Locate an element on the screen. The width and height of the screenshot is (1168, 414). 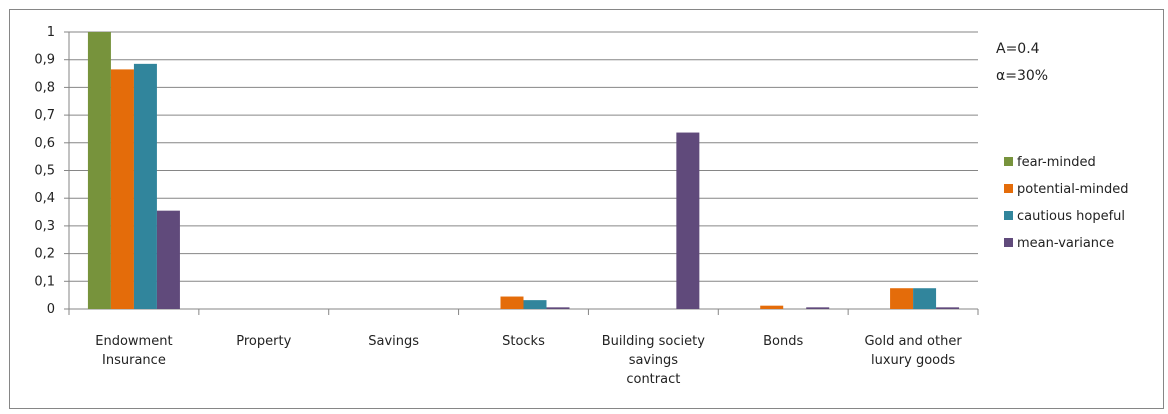
y-tick-label: 0,8 is located at coordinates (44, 87).